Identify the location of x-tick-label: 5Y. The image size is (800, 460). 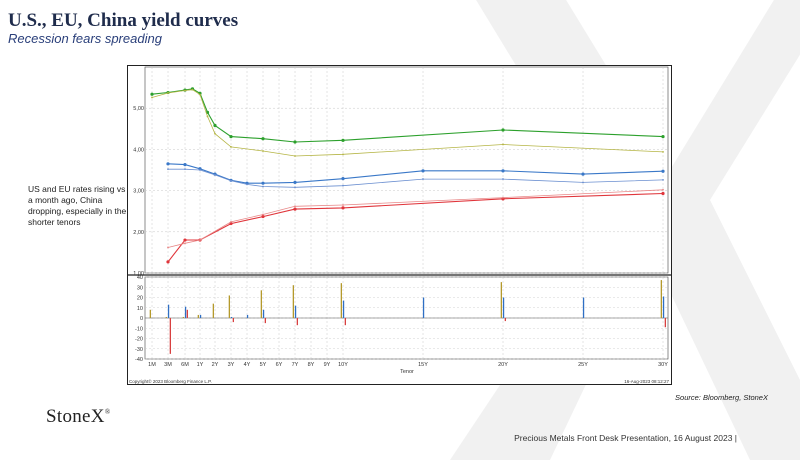
(263, 365).